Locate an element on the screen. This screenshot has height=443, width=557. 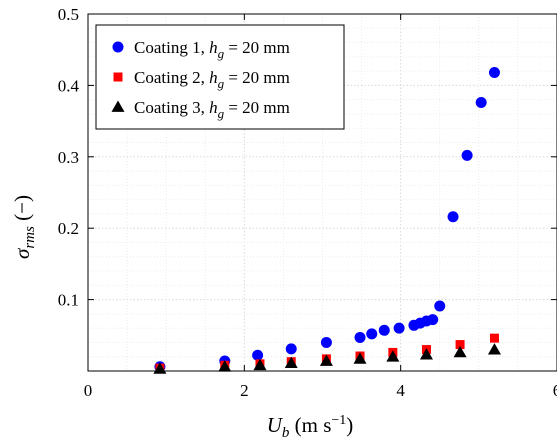
y-tick-label: 0.5 is located at coordinates (68, 14).